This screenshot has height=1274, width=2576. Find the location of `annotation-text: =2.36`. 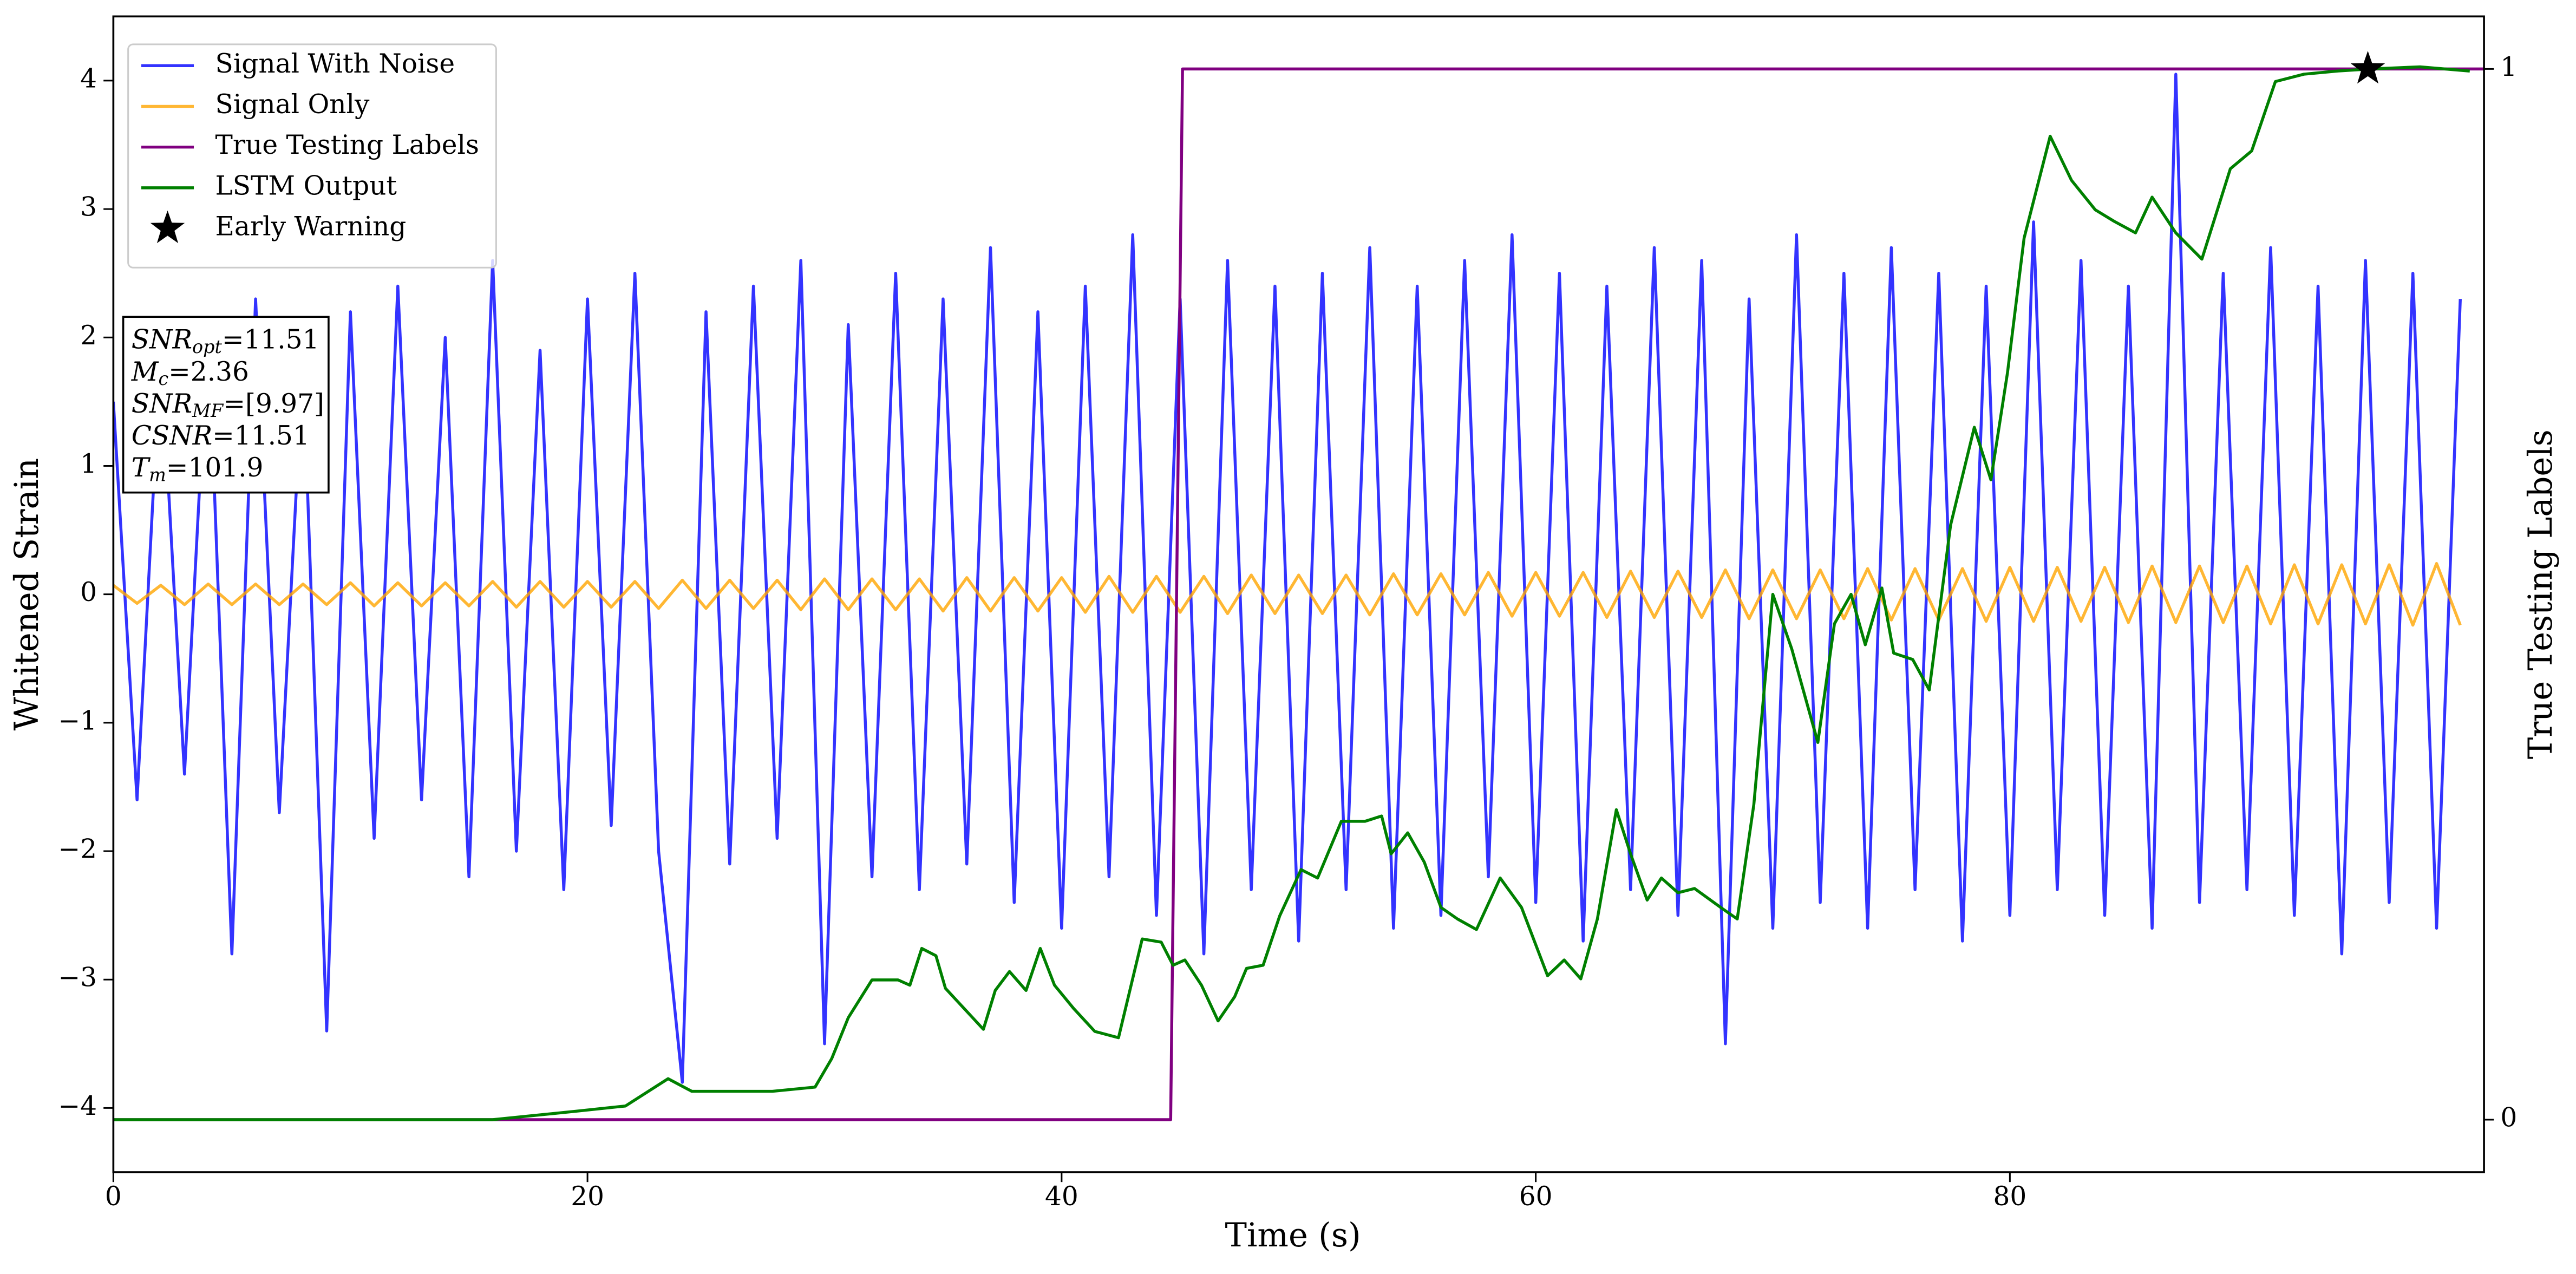

annotation-text: =2.36 is located at coordinates (208, 371).